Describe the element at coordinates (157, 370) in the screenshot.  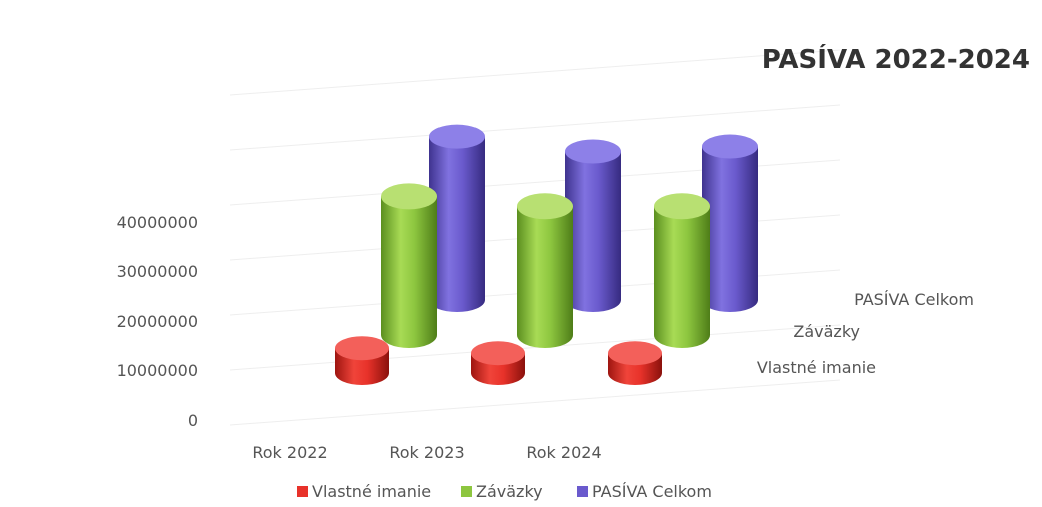
I see `y-tick-label: 10000000` at that location.